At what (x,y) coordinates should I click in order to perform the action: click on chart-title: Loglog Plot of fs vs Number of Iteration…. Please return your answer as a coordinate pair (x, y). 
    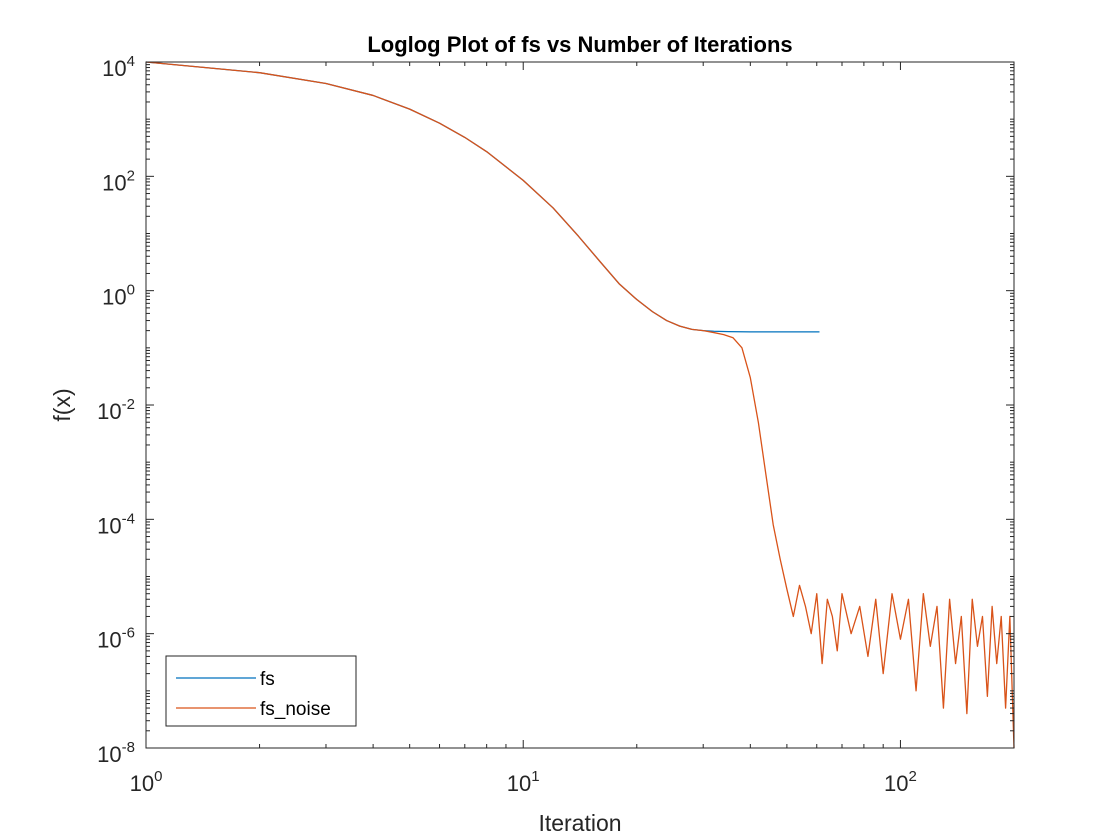
    Looking at the image, I should click on (579, 44).